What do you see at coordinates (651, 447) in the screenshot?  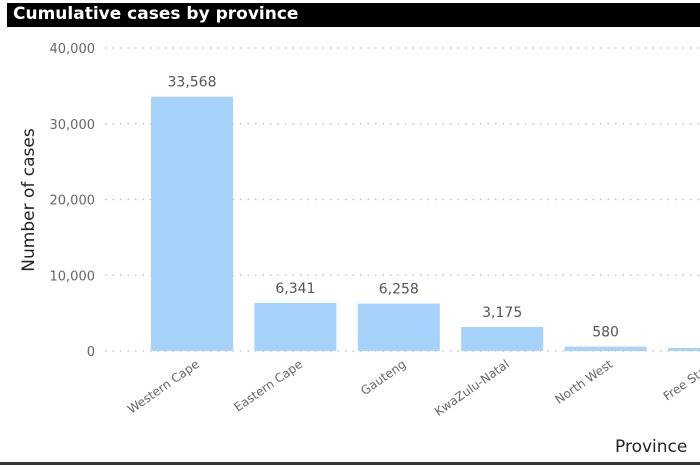 I see `x-axis-label: Province` at bounding box center [651, 447].